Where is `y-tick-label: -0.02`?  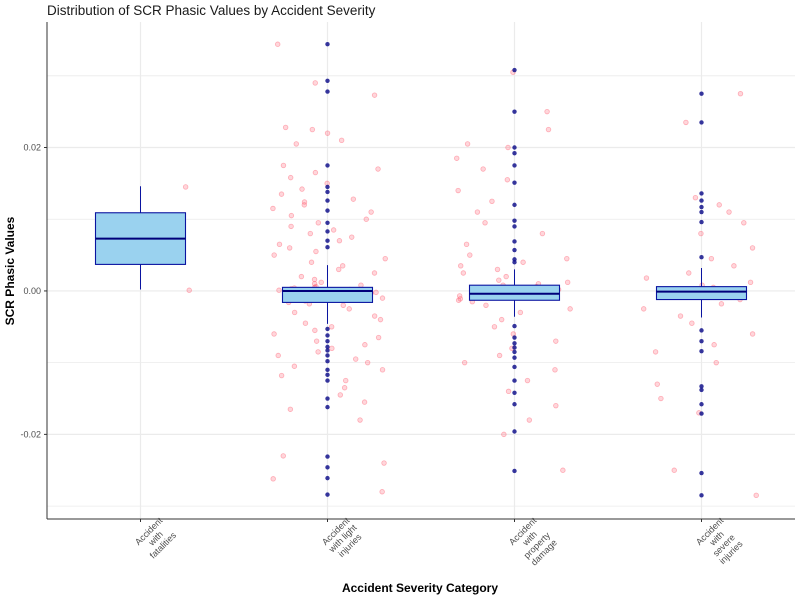 y-tick-label: -0.02 is located at coordinates (30, 434).